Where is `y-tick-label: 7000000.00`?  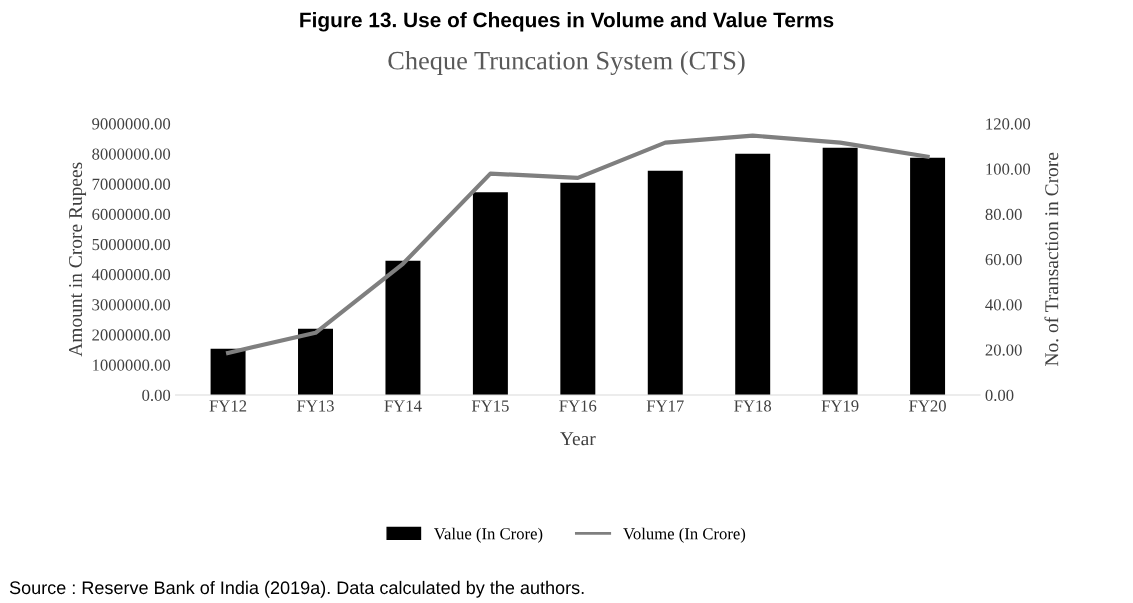
y-tick-label: 7000000.00 is located at coordinates (131, 184).